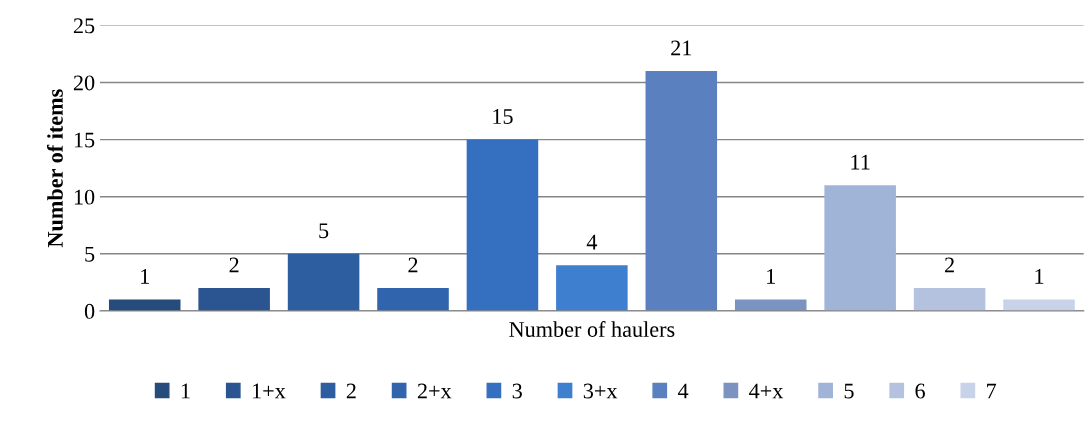  Describe the element at coordinates (503, 116) in the screenshot. I see `data-label: 15` at that location.